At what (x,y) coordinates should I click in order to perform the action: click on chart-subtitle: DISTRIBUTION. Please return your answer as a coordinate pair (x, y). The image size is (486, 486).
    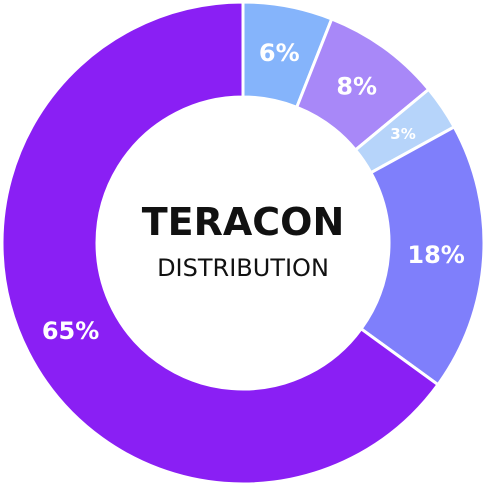
    Looking at the image, I should click on (243, 268).